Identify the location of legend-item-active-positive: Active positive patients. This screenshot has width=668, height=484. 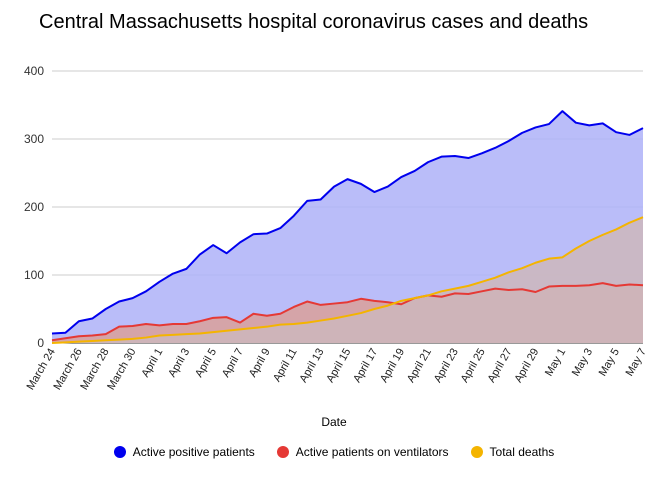
(184, 452).